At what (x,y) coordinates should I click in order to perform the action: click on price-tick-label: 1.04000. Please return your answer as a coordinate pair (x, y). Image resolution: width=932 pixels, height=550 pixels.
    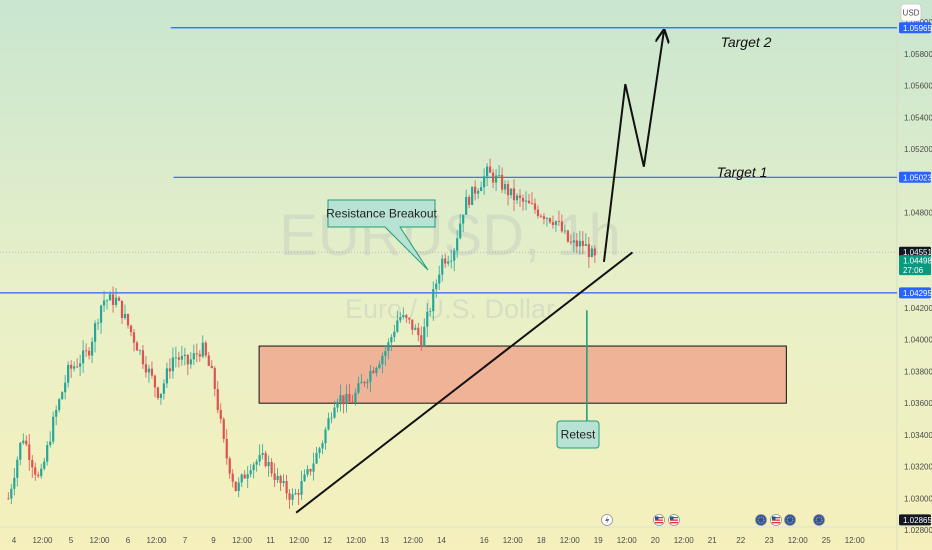
    Looking at the image, I should click on (918, 340).